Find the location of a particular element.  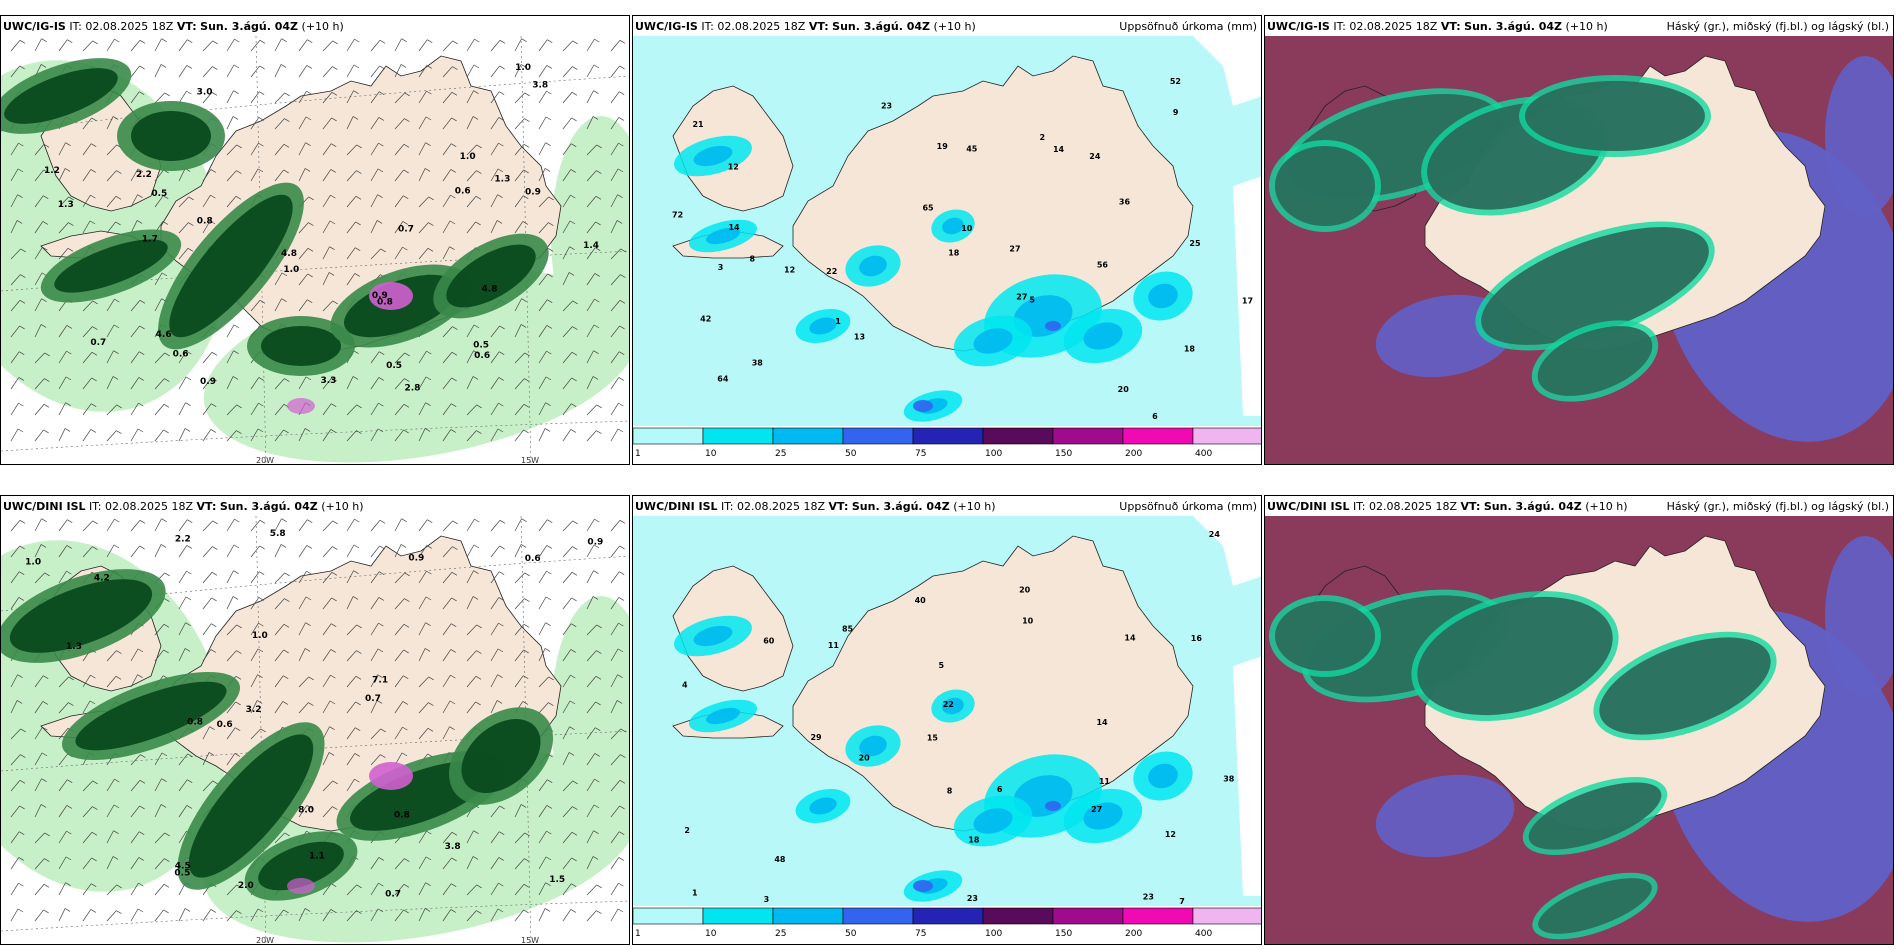

legend-tick-label: 1 is located at coordinates (638, 934).